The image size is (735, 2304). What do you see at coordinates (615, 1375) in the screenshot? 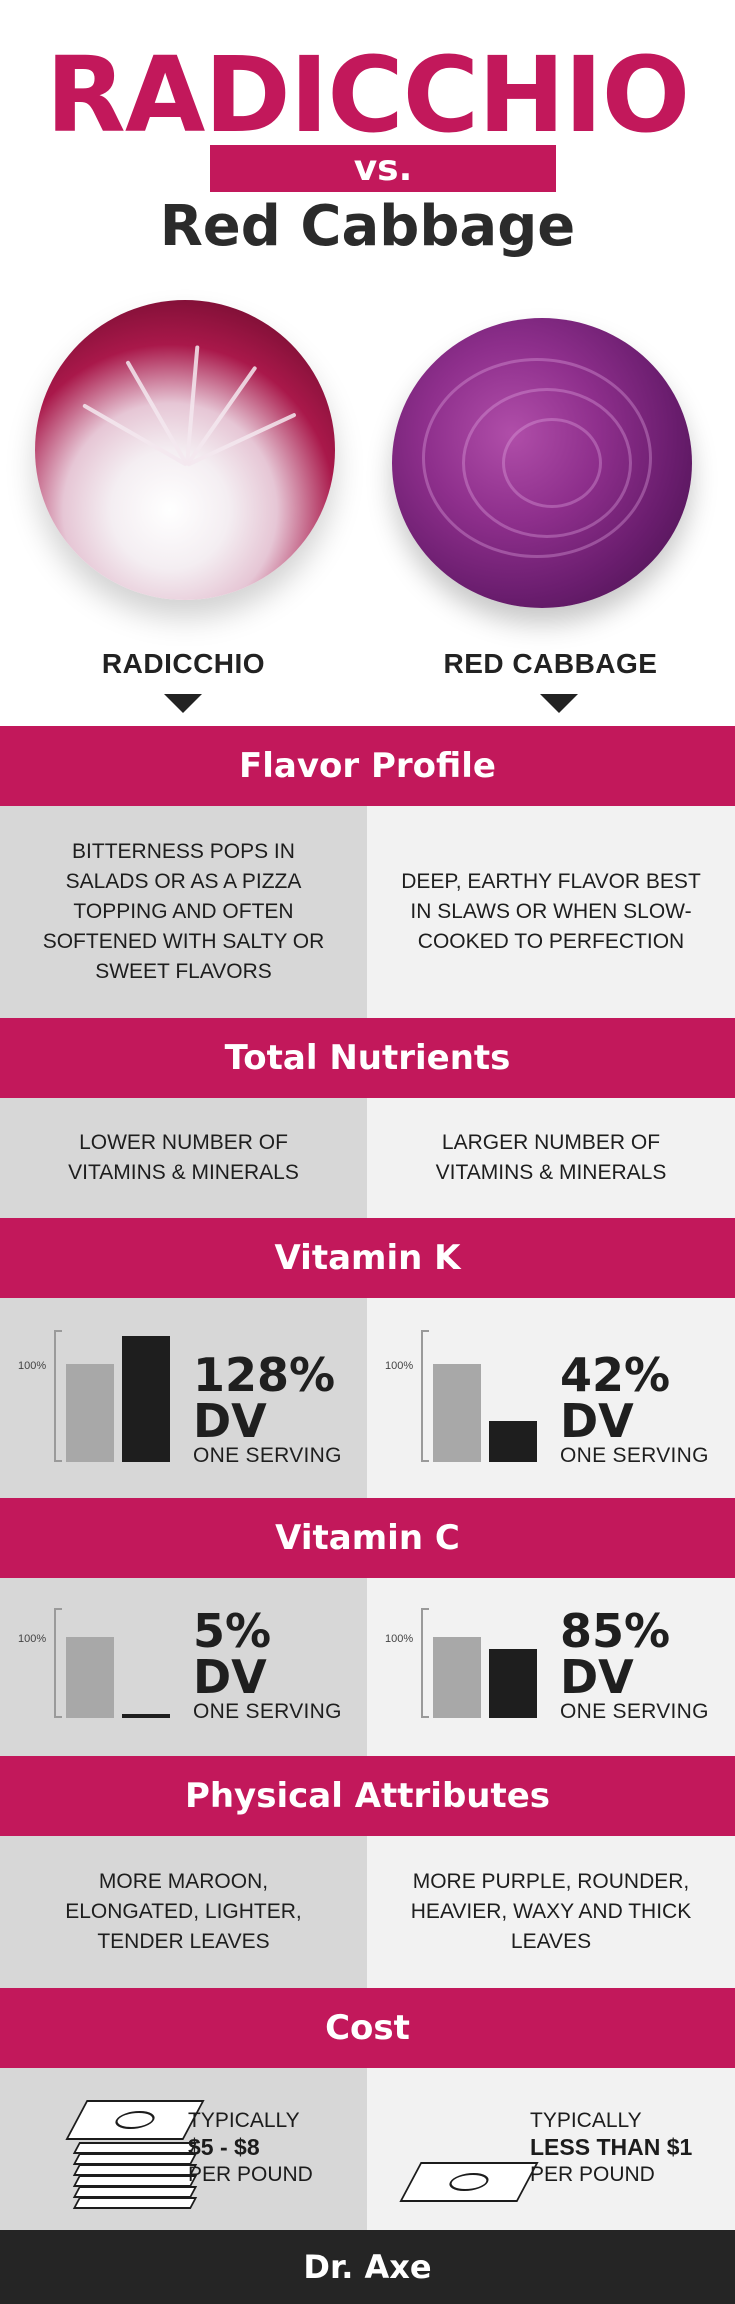
I see `vitamin-k-red-cabbage-pct: 42%` at bounding box center [615, 1375].